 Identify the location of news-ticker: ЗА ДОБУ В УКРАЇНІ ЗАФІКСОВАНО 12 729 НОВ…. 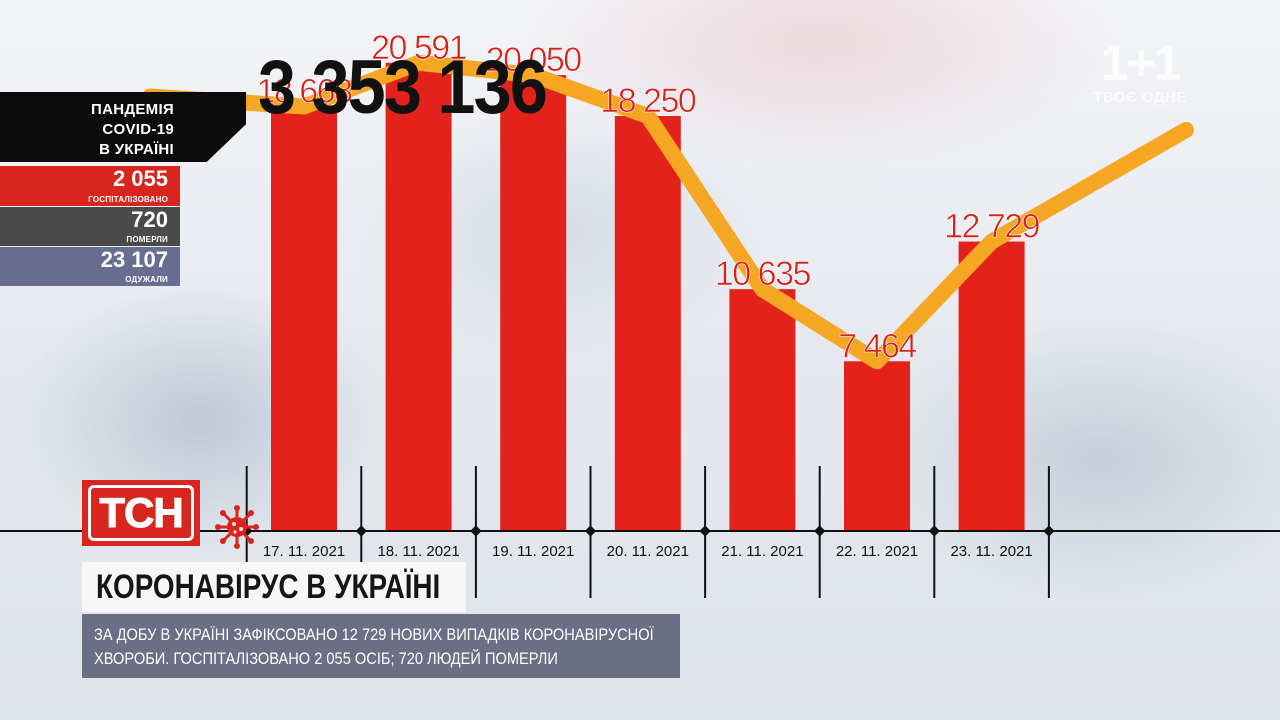
(381, 646).